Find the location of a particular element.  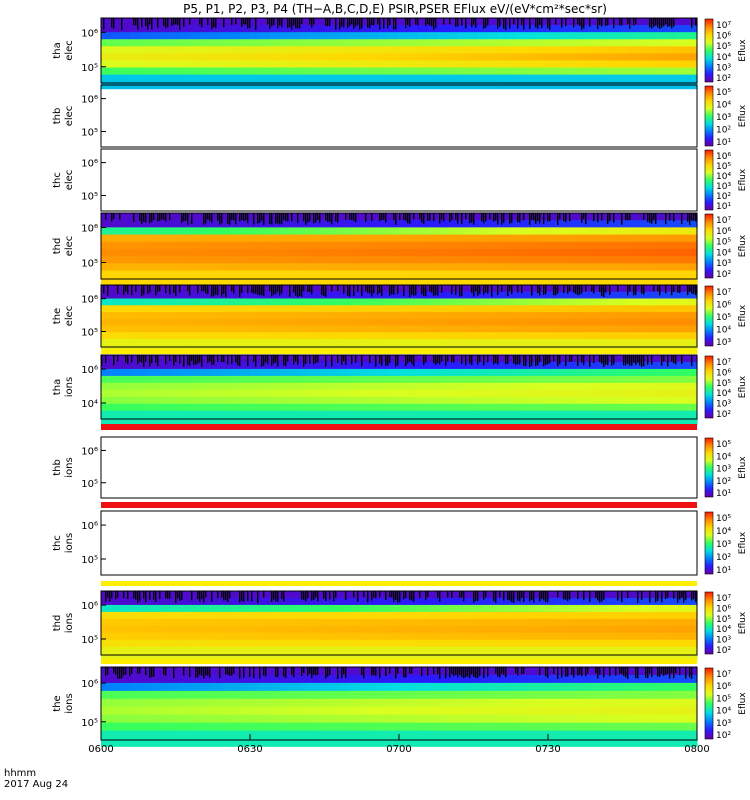

panel-ylabel: thb ions is located at coordinates (63, 467).